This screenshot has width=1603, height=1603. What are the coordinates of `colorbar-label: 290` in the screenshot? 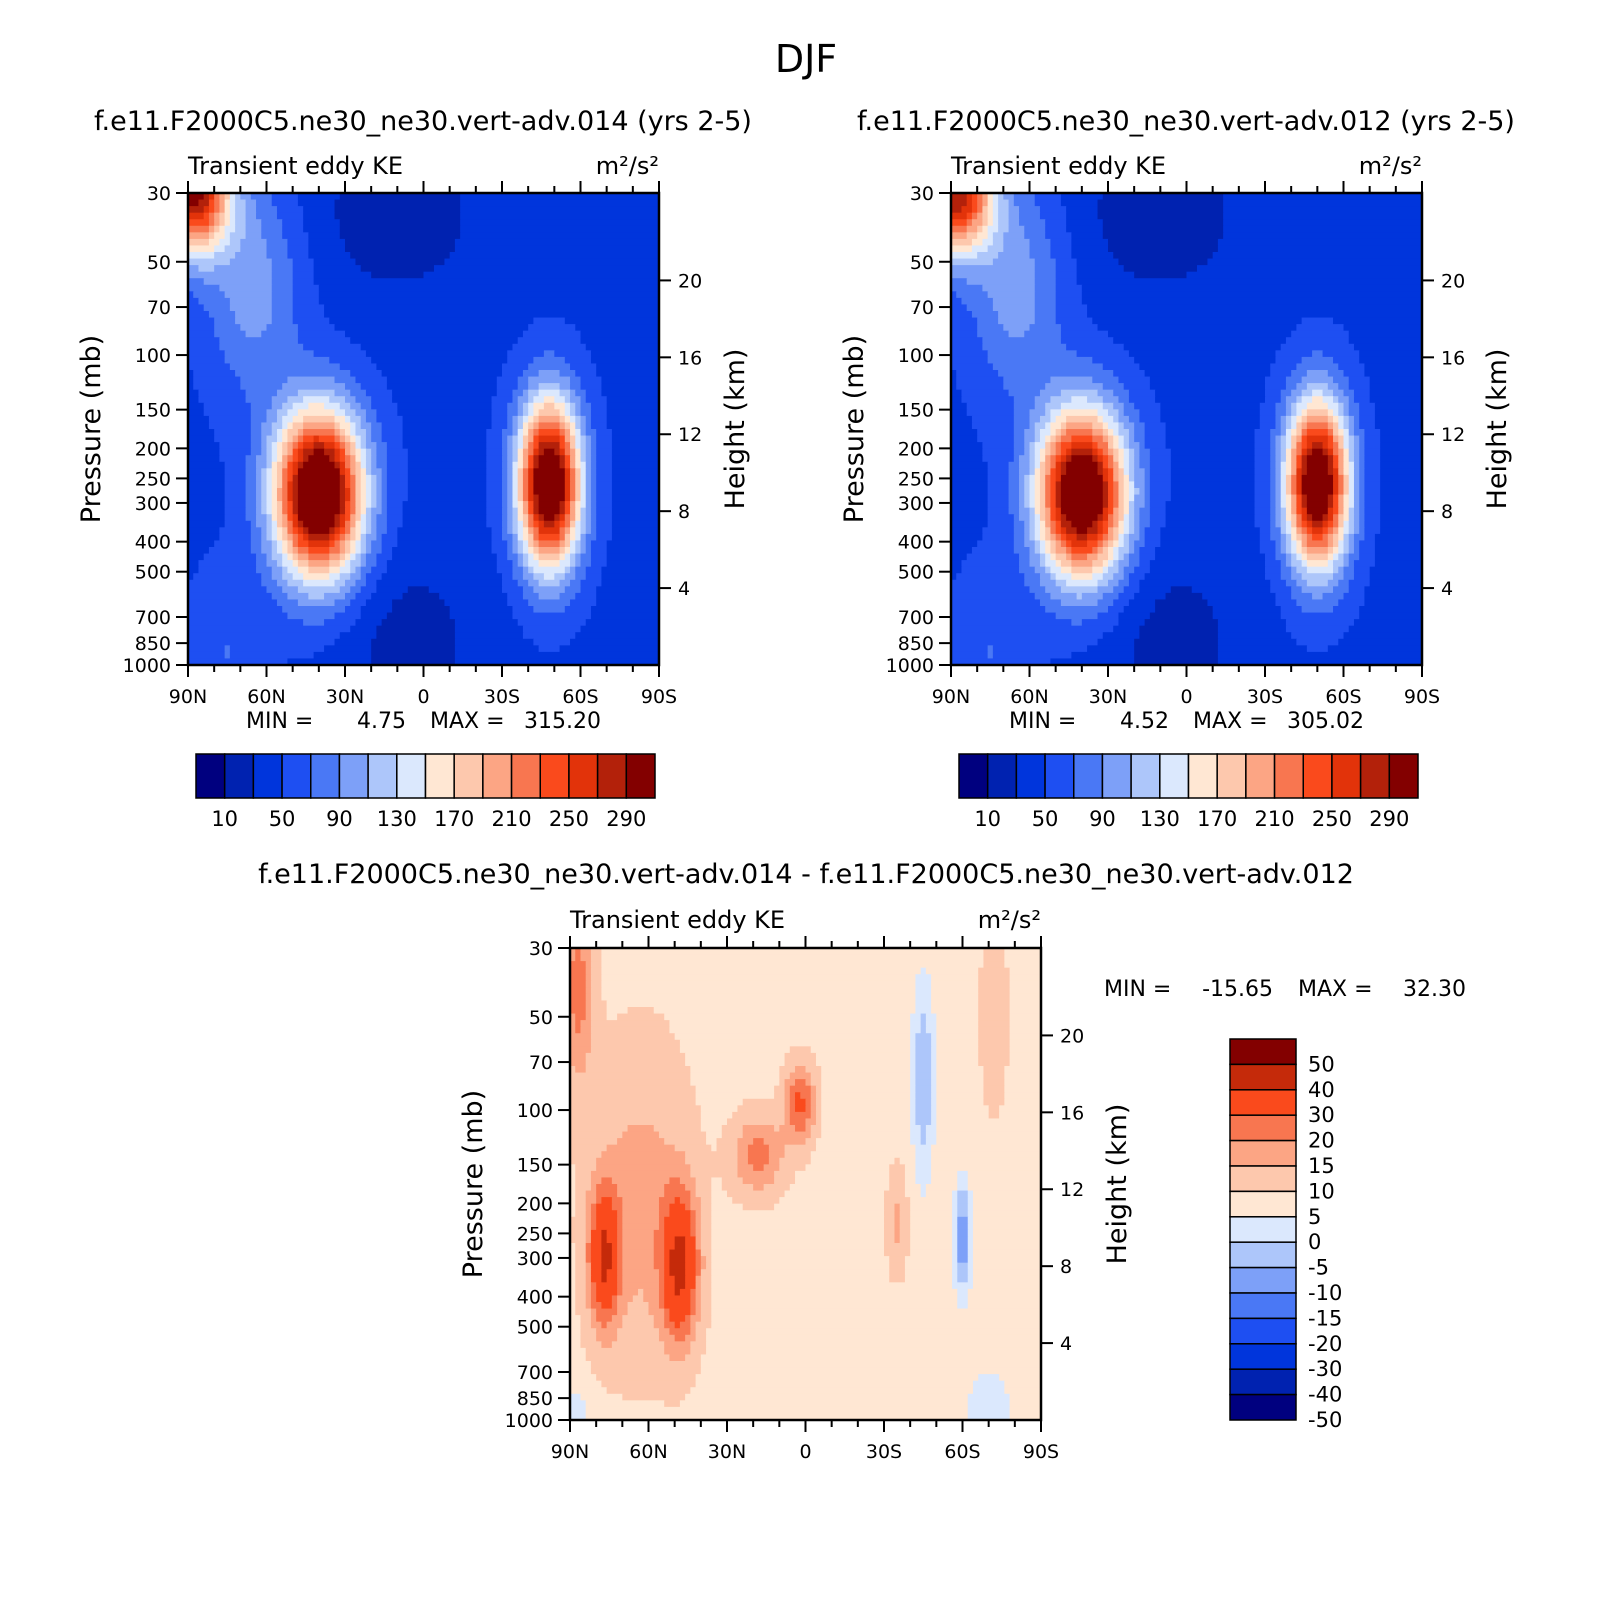 It's located at (1389, 819).